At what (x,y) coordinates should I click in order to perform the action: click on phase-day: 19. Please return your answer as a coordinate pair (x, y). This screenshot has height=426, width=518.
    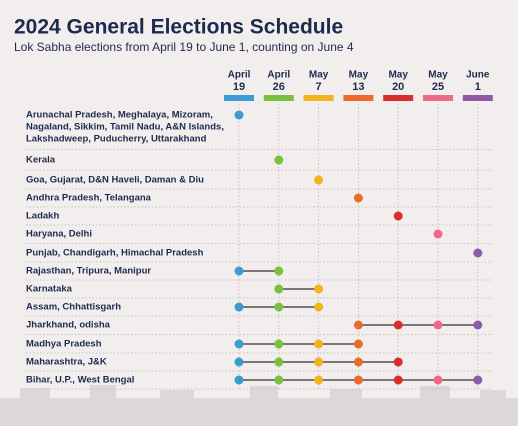
    Looking at the image, I should click on (239, 87).